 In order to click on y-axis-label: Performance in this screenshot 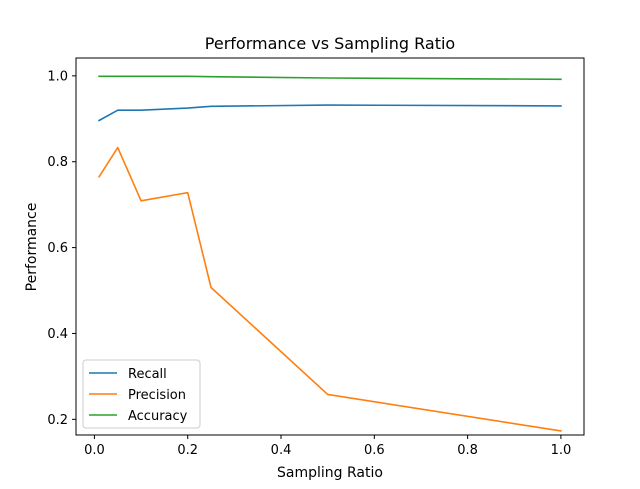, I will do `click(32, 247)`.